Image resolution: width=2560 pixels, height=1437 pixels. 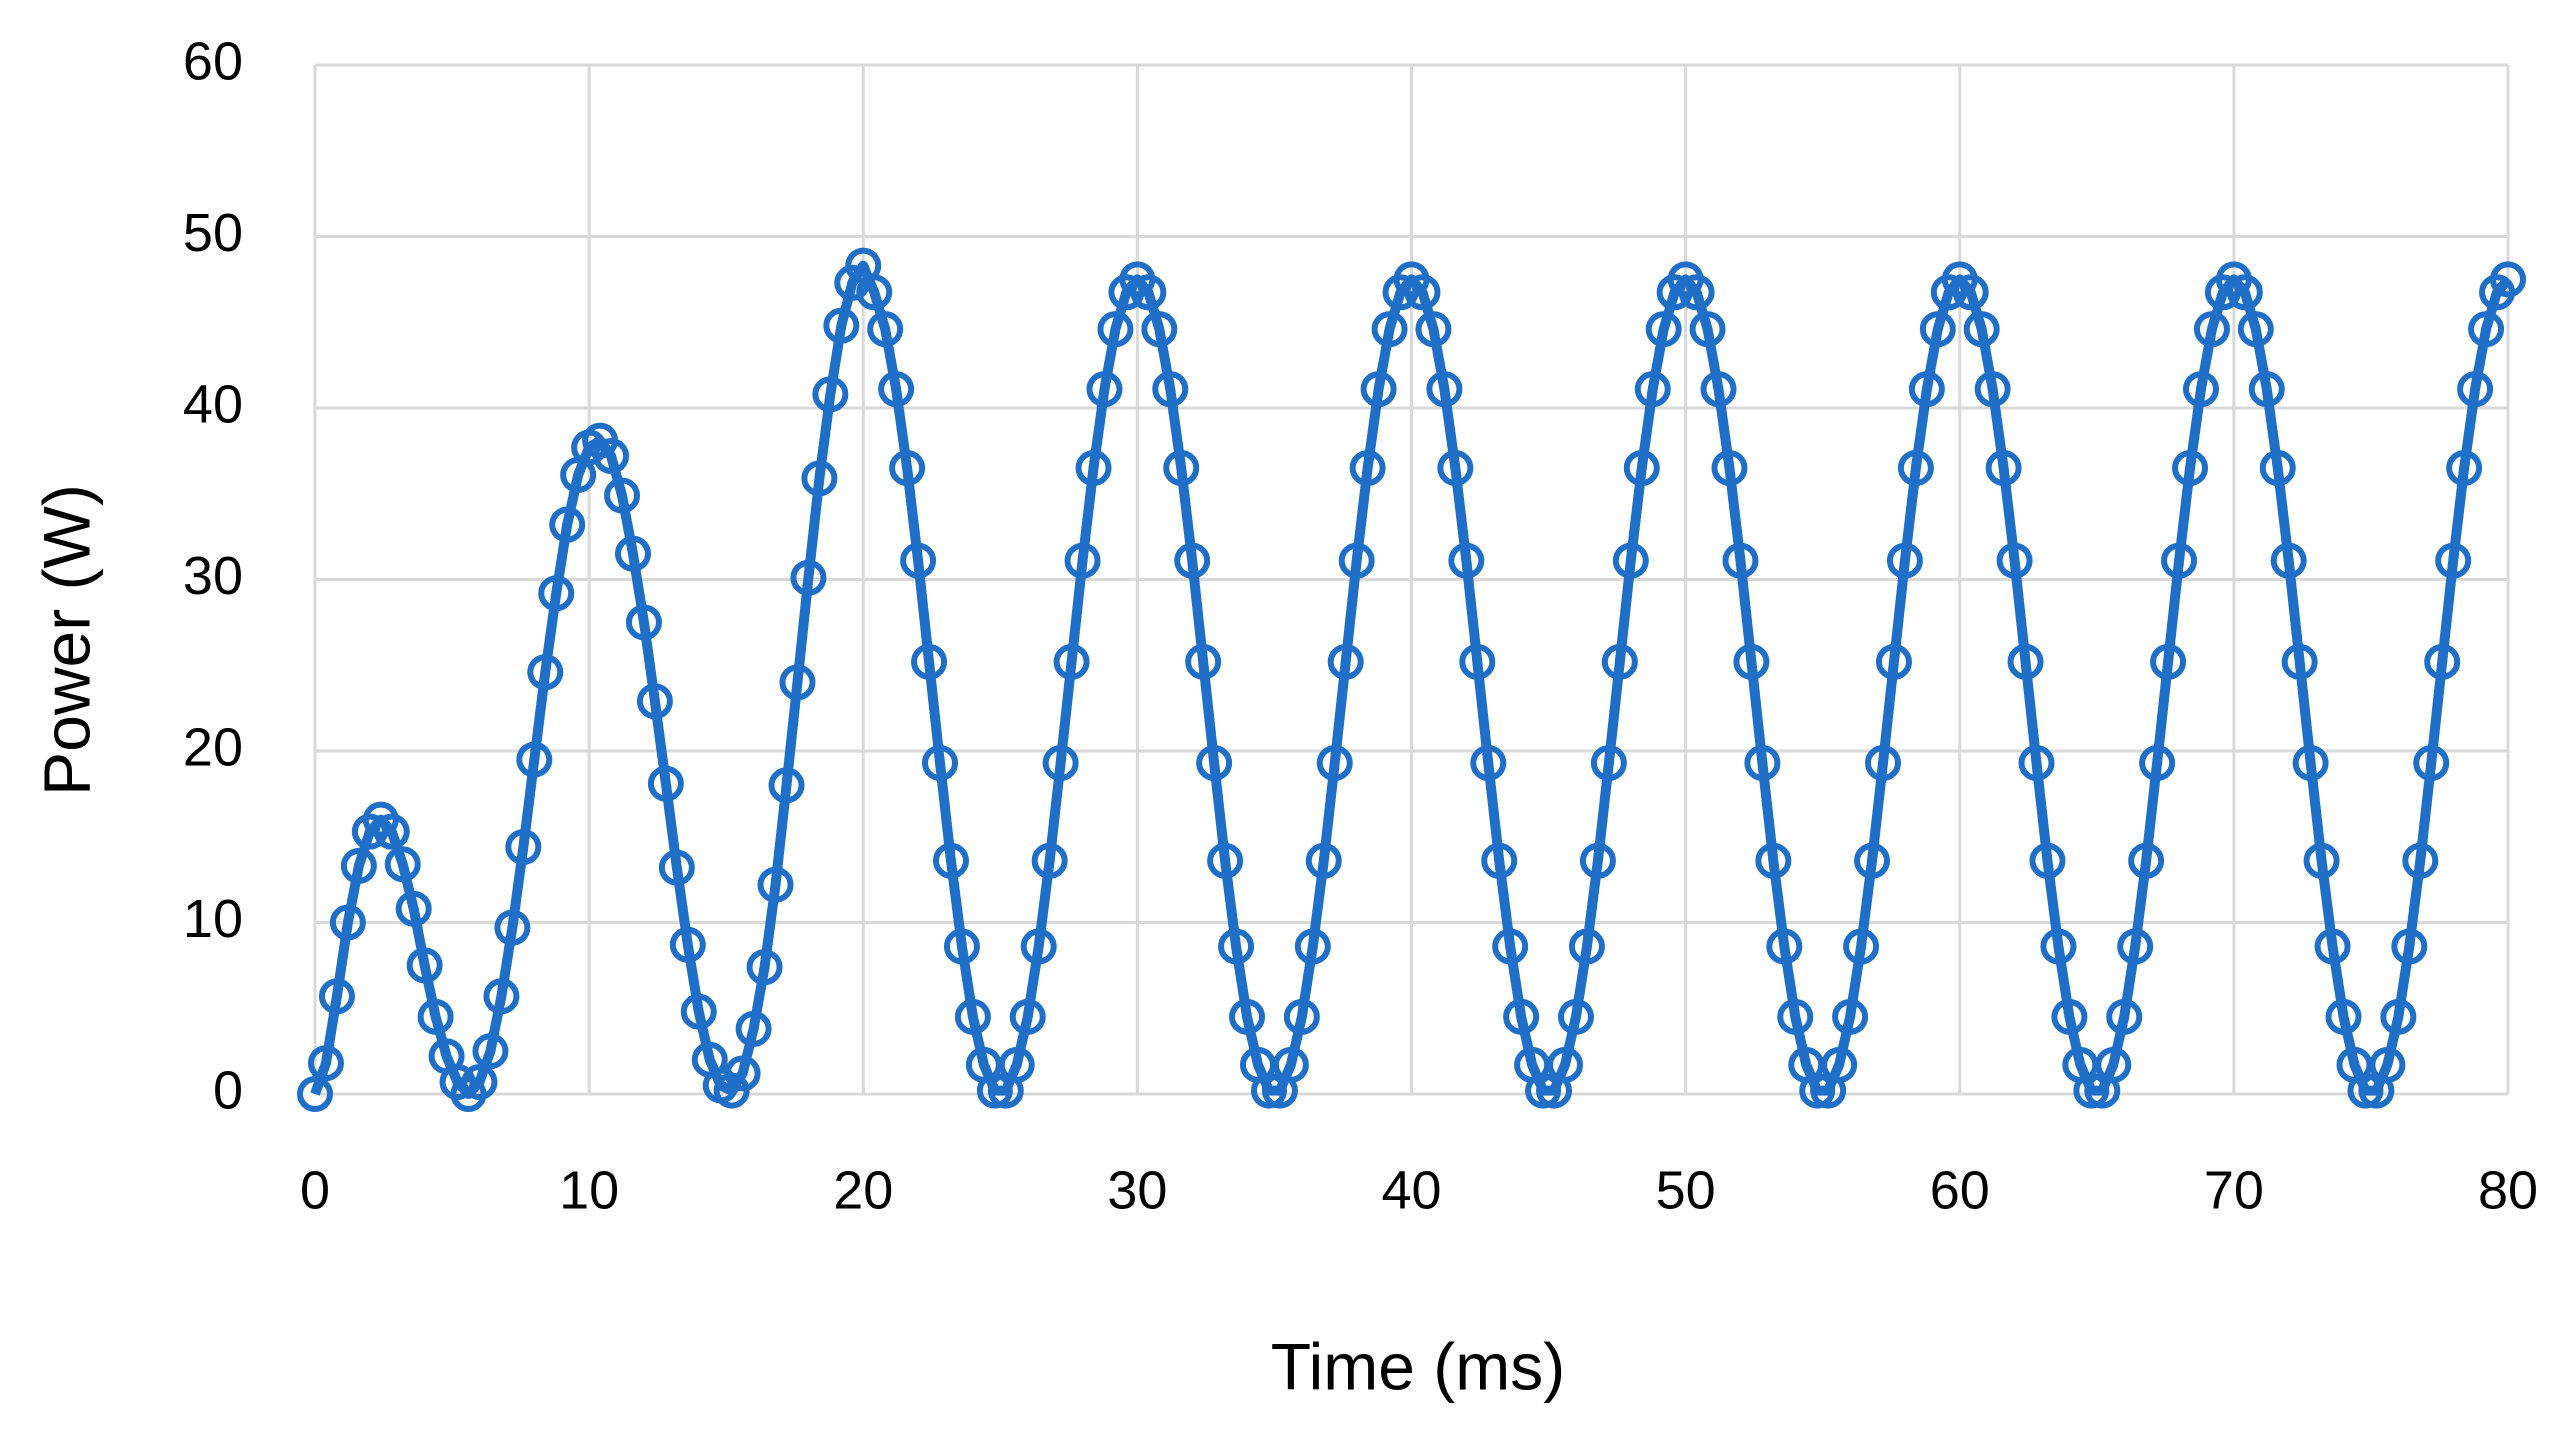 I want to click on x-tick-label: 20, so click(x=863, y=1190).